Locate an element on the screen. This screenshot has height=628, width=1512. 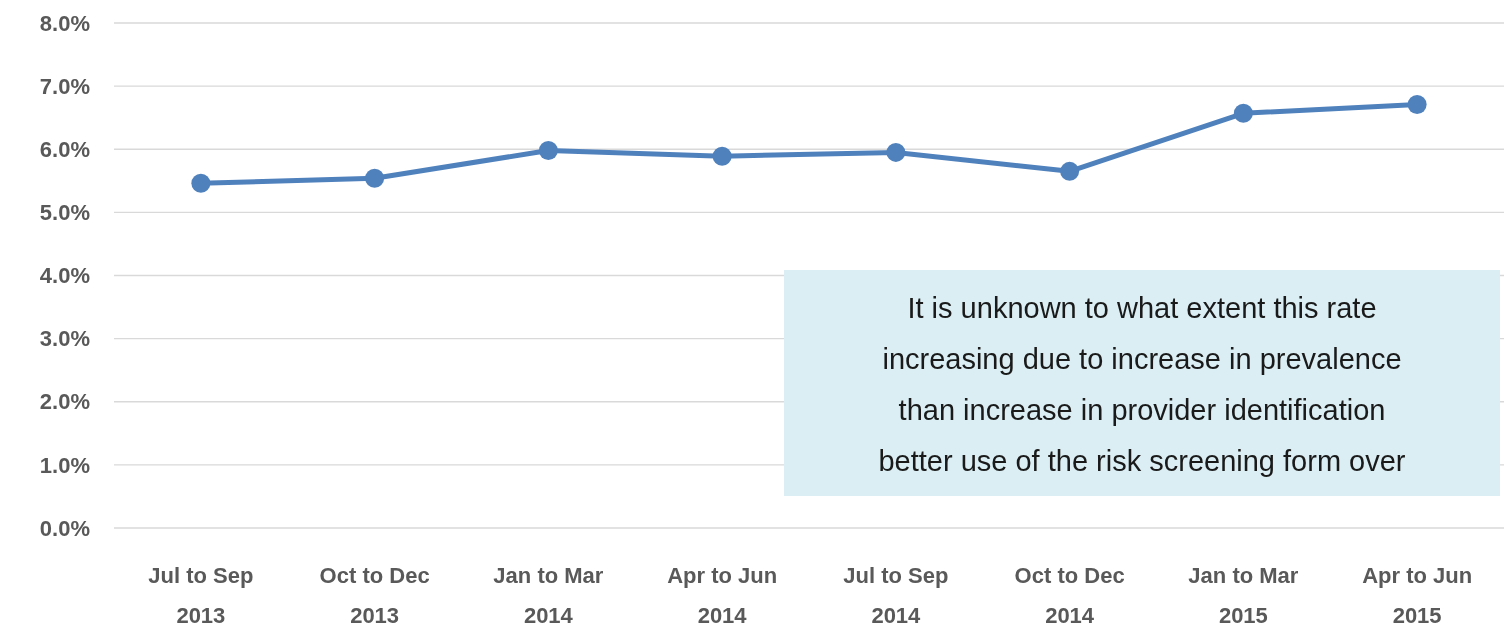
y-tick-label: 5.0% is located at coordinates (64, 213).